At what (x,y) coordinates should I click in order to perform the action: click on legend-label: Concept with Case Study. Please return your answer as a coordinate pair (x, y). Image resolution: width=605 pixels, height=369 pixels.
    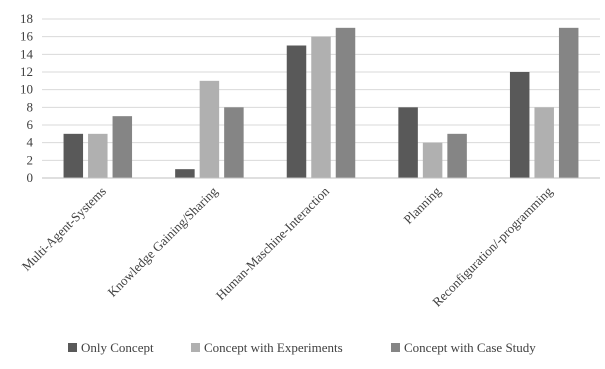
    Looking at the image, I should click on (470, 347).